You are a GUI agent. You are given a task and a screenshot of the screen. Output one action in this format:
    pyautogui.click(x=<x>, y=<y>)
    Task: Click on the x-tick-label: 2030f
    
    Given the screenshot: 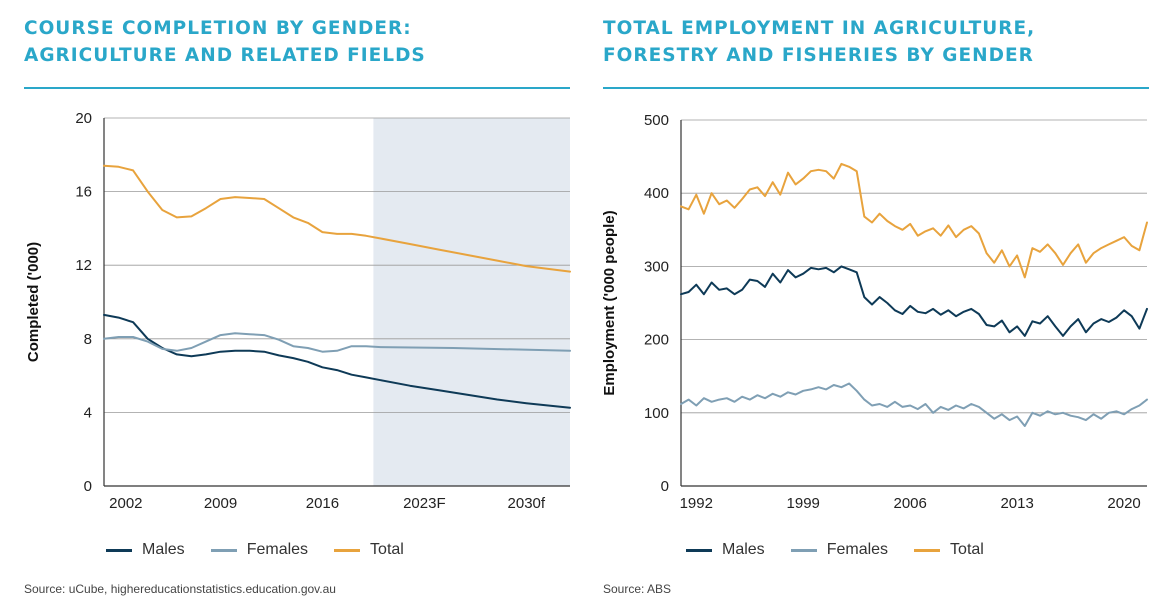 What is the action you would take?
    pyautogui.click(x=527, y=503)
    